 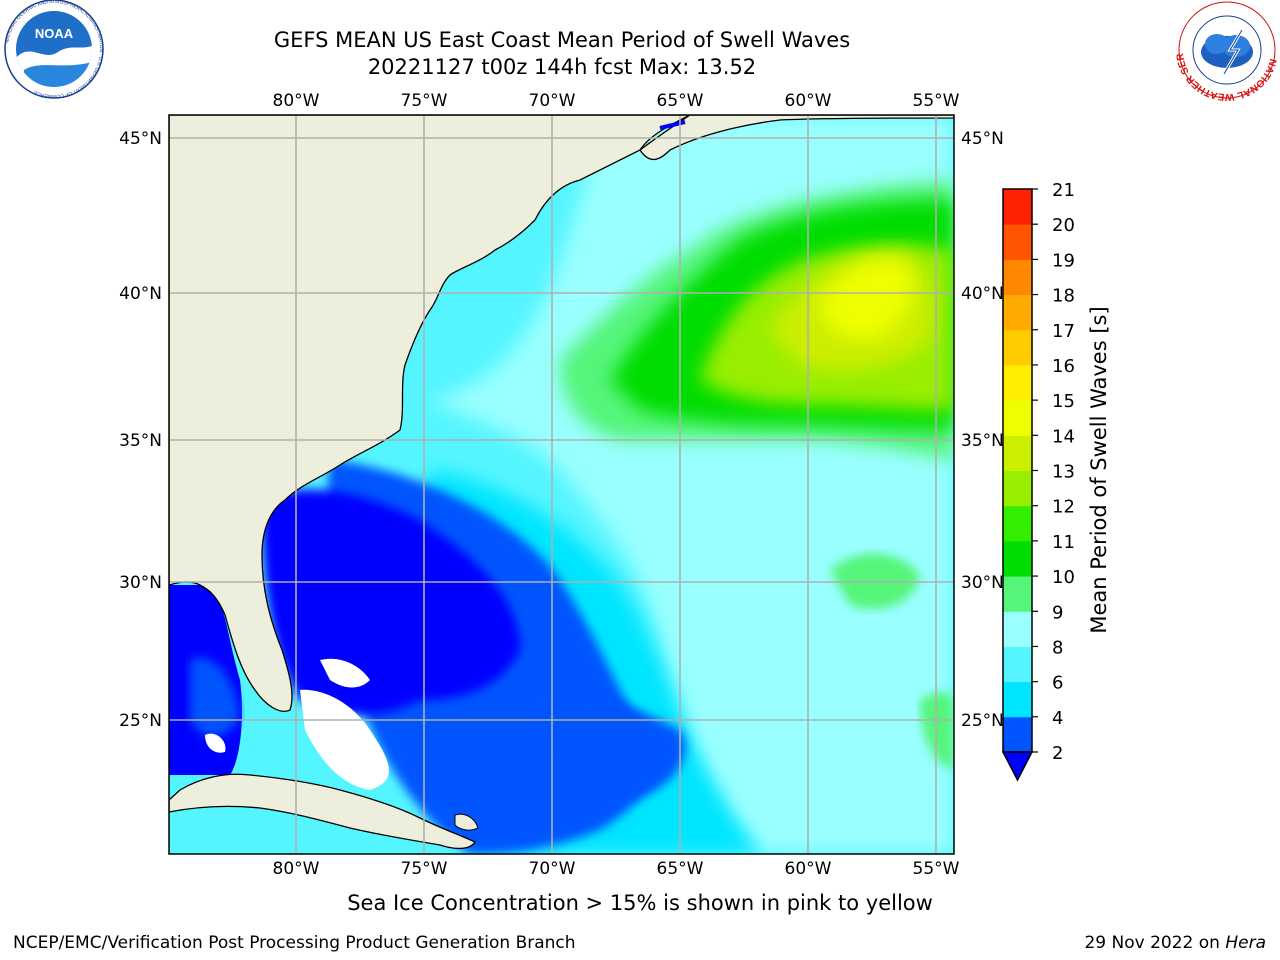 What do you see at coordinates (1017, 766) in the screenshot?
I see `colorbar-extend-arrow` at bounding box center [1017, 766].